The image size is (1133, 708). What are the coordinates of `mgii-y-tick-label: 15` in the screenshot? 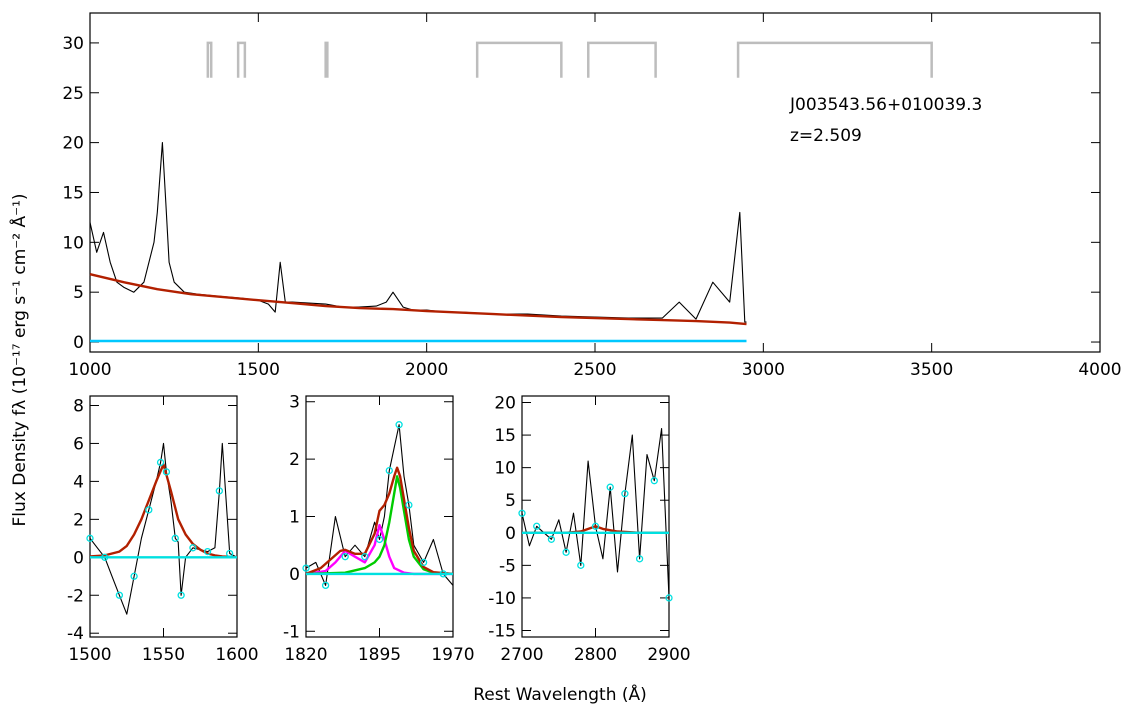 It's located at (505, 436).